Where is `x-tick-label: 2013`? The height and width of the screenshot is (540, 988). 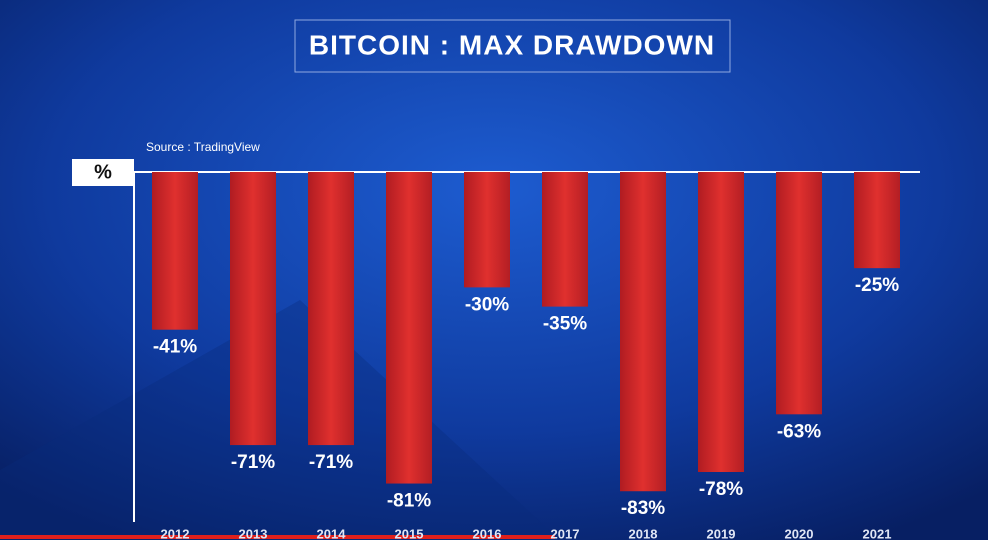 x-tick-label: 2013 is located at coordinates (253, 533).